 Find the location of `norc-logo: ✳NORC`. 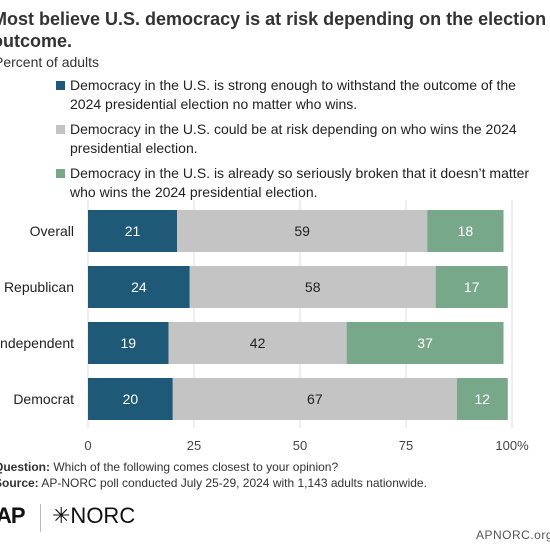

norc-logo: ✳NORC is located at coordinates (94, 515).